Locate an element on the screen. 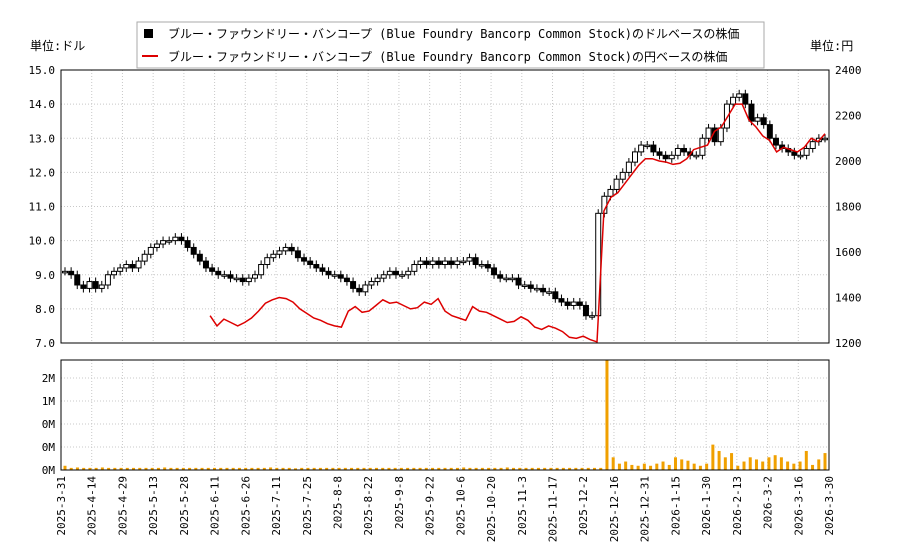 Image resolution: width=900 pixels, height=550 pixels. date-tick-label: 2025-8-8 is located at coordinates (337, 502).